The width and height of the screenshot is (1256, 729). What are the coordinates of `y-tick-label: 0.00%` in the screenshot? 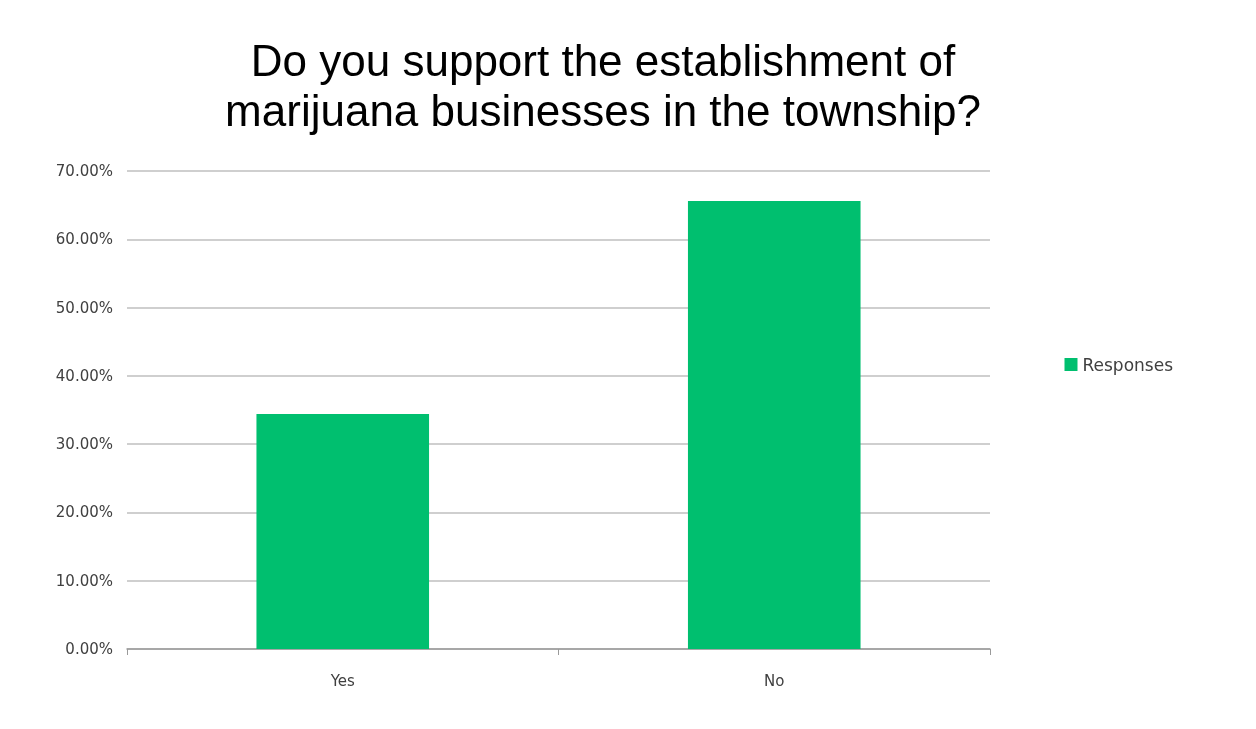 It's located at (89, 649).